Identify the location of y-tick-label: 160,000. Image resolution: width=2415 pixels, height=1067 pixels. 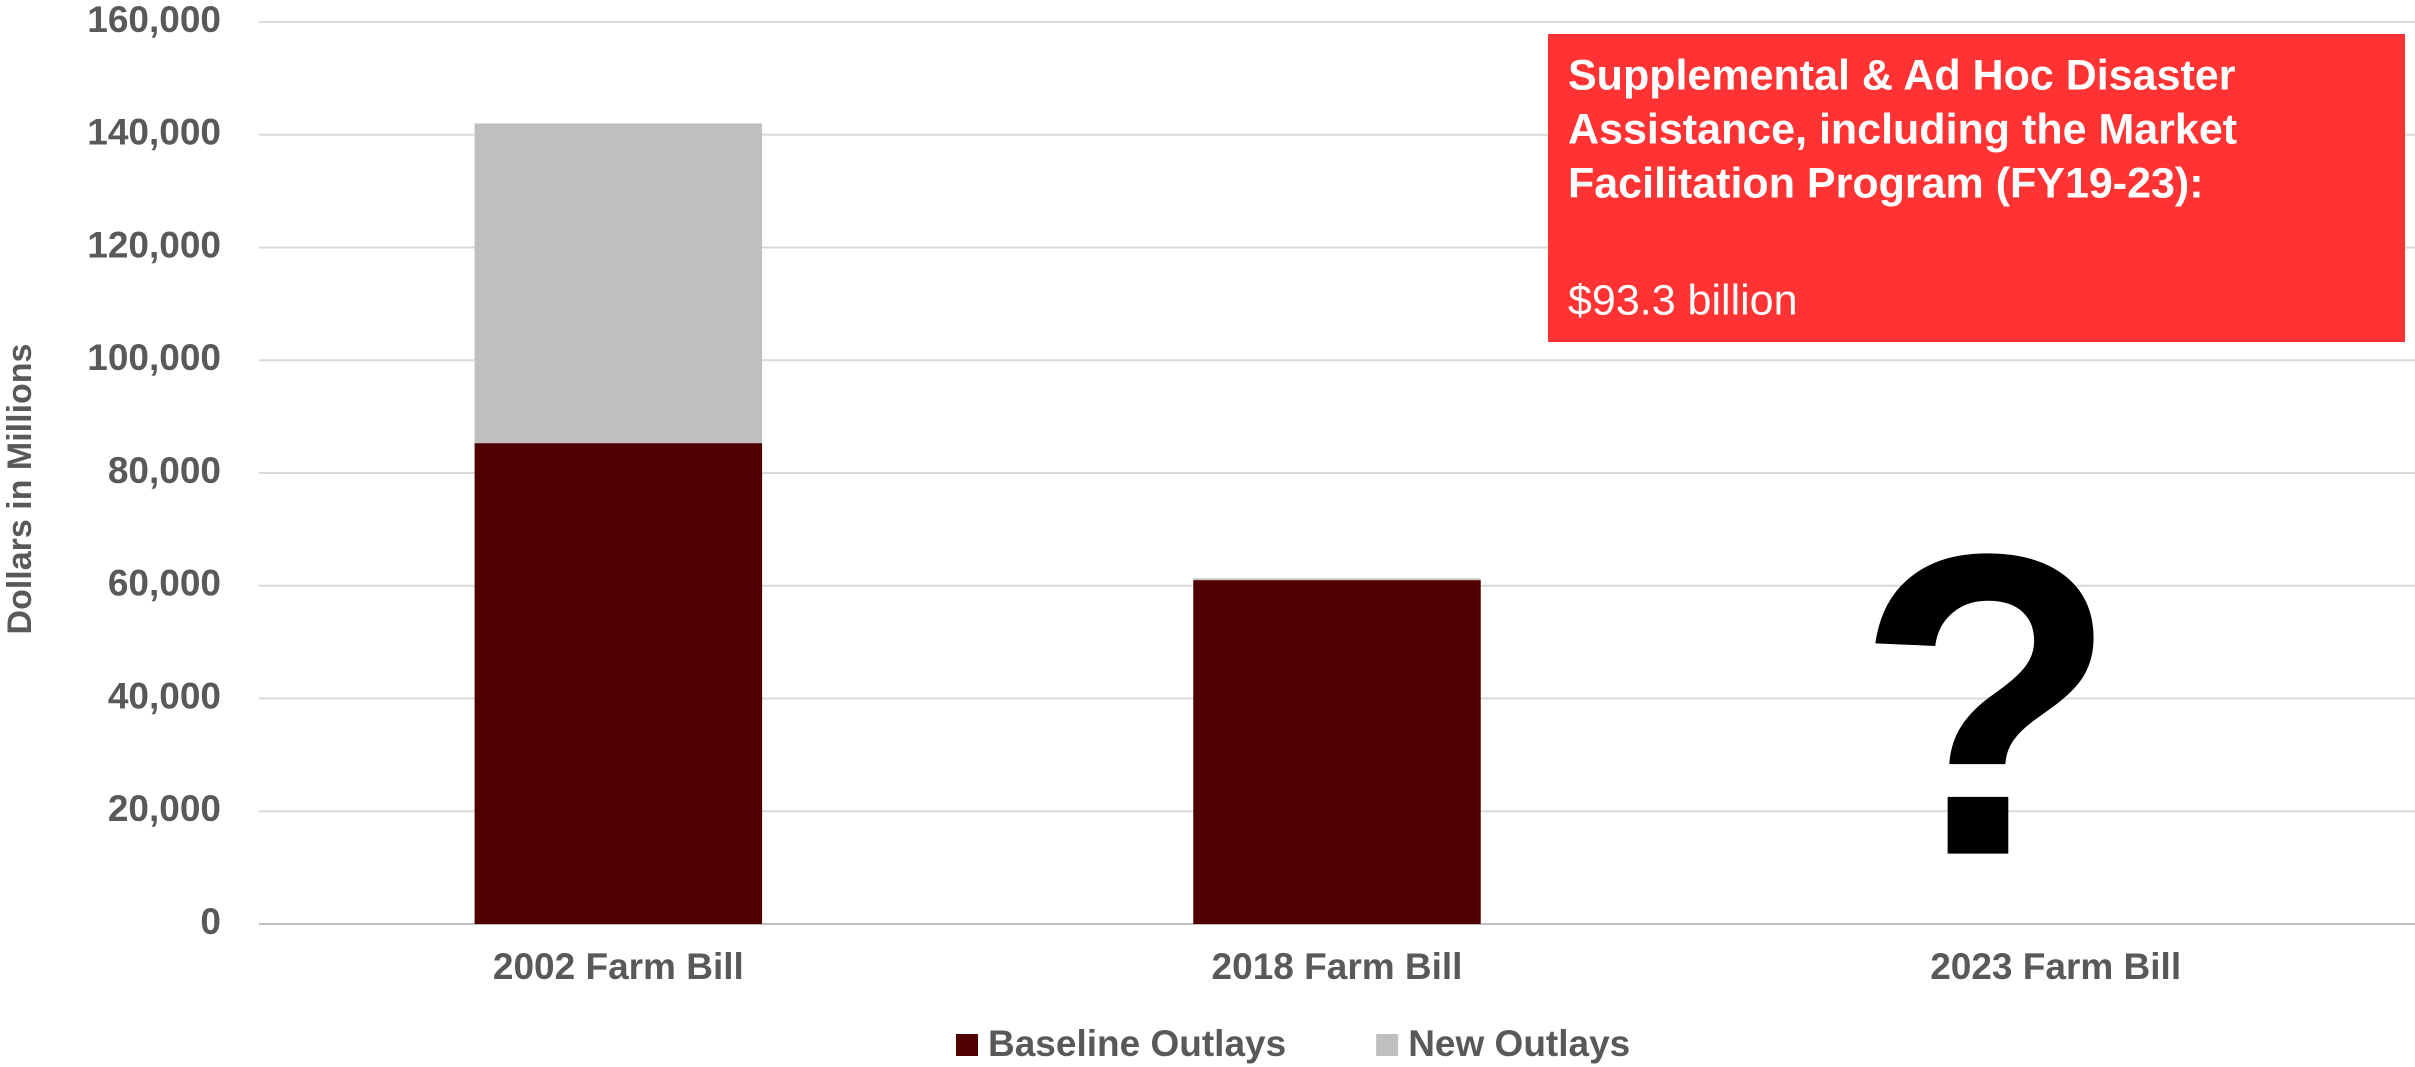
(154, 20).